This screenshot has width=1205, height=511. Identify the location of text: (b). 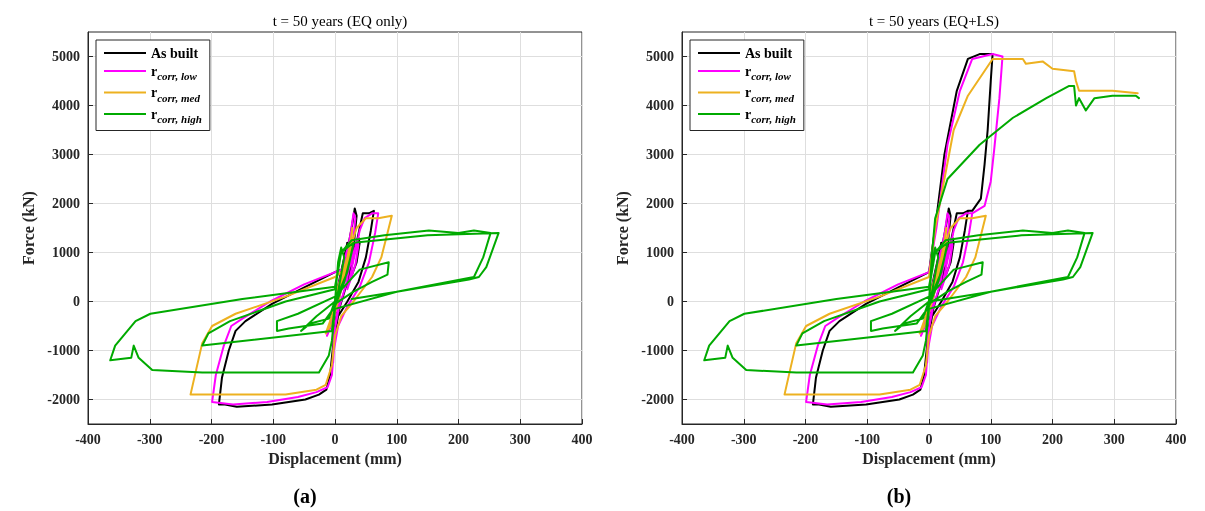
(899, 496).